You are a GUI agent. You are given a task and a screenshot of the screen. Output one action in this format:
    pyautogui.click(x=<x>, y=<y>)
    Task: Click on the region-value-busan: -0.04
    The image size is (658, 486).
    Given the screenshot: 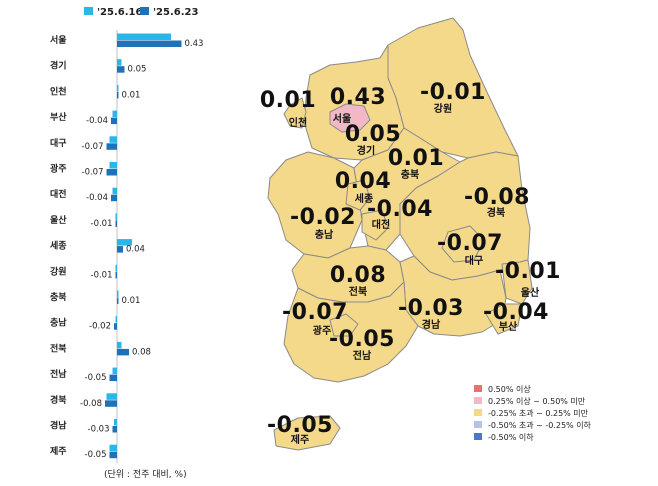 What is the action you would take?
    pyautogui.click(x=516, y=312)
    